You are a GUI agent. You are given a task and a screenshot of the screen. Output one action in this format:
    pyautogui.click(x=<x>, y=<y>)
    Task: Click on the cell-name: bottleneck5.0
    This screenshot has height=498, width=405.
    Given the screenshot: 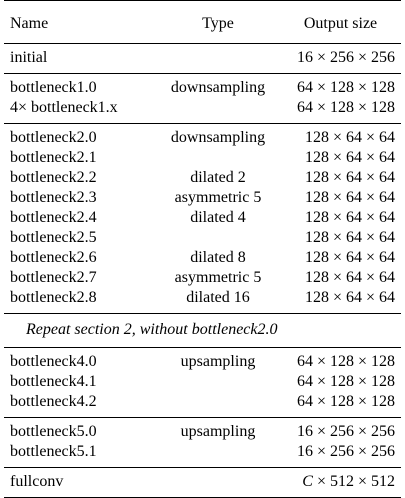 What is the action you would take?
    pyautogui.click(x=80, y=429)
    